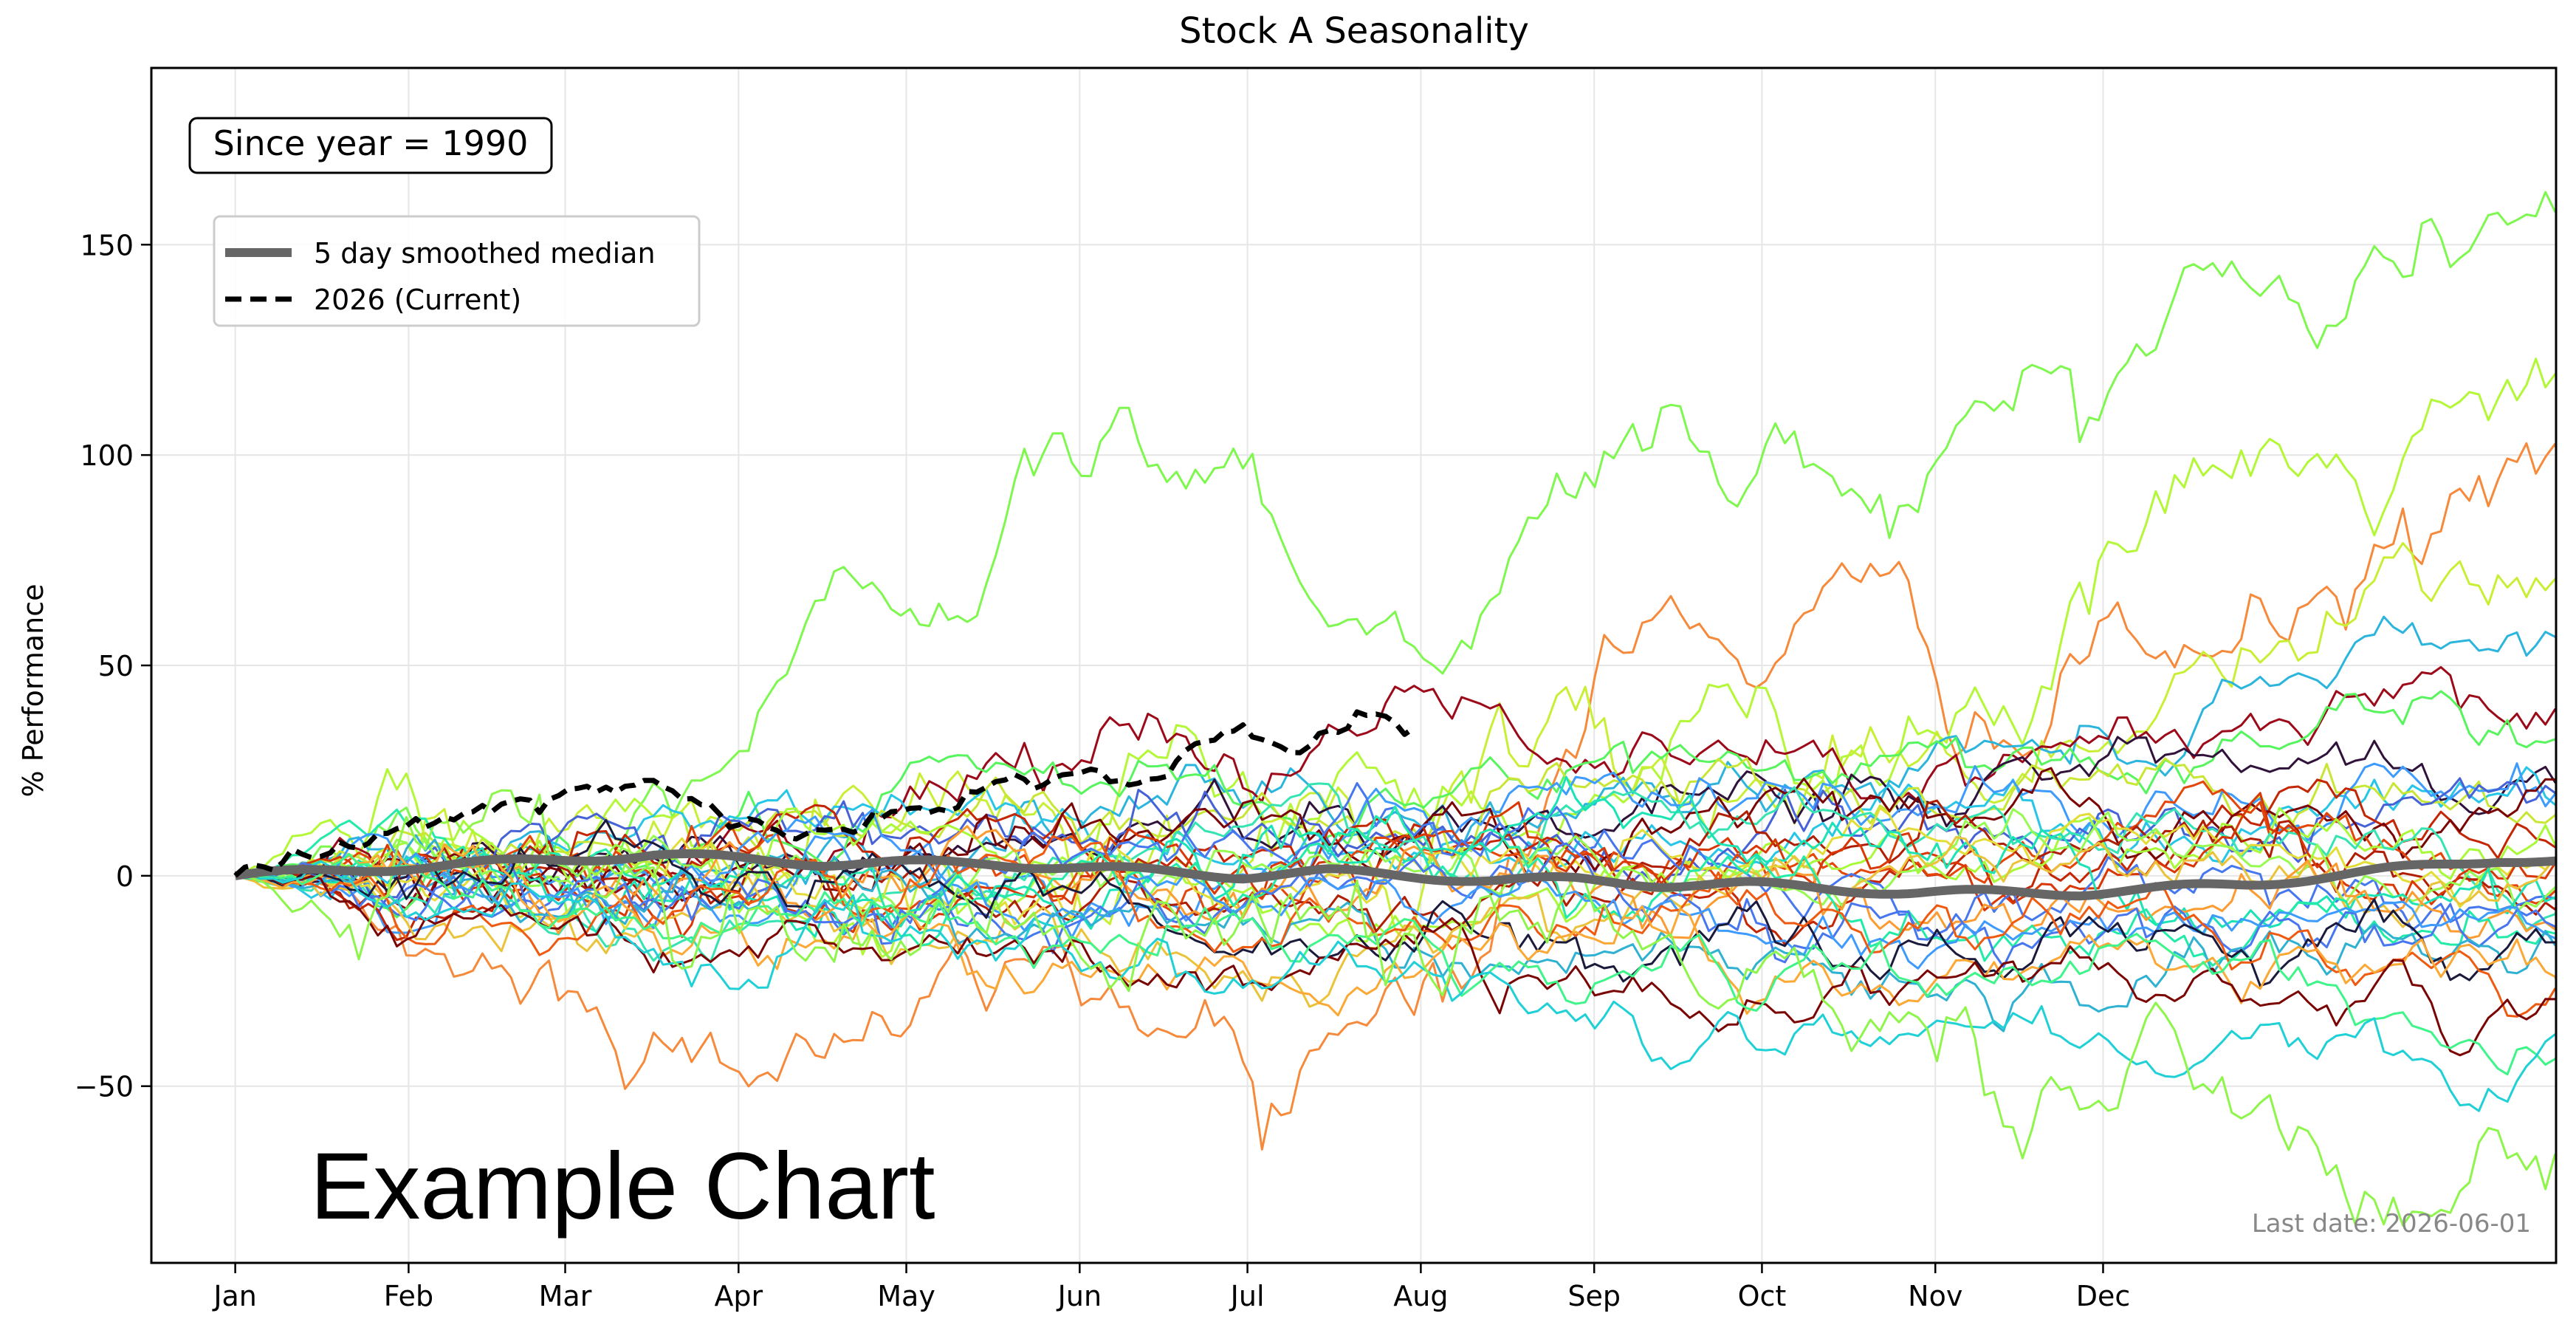 The width and height of the screenshot is (2576, 1336). Describe the element at coordinates (485, 253) in the screenshot. I see `legend-label: 5 day smoothed median` at that location.